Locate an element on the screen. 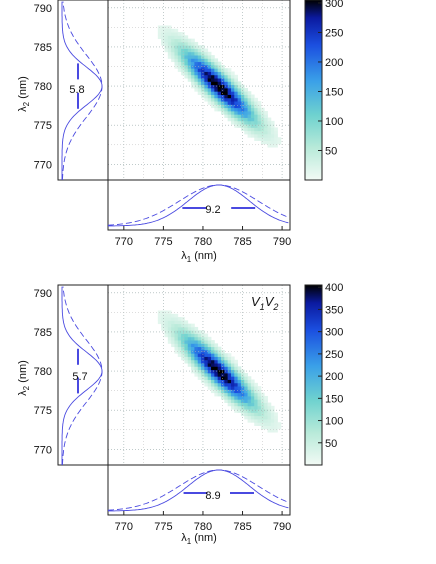  fwhm-x-top: 9.2 is located at coordinates (212, 210).